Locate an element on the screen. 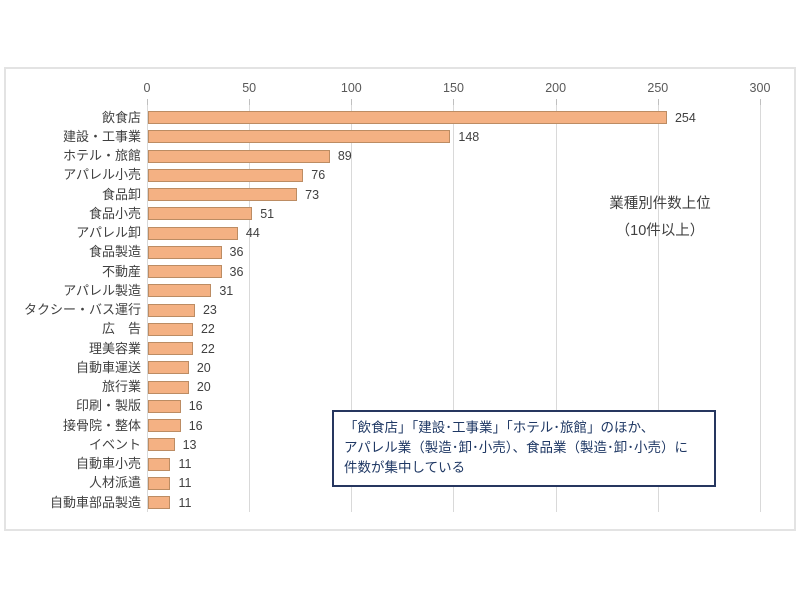 The height and width of the screenshot is (600, 800). category-label: 飲食店 is located at coordinates (121, 117).